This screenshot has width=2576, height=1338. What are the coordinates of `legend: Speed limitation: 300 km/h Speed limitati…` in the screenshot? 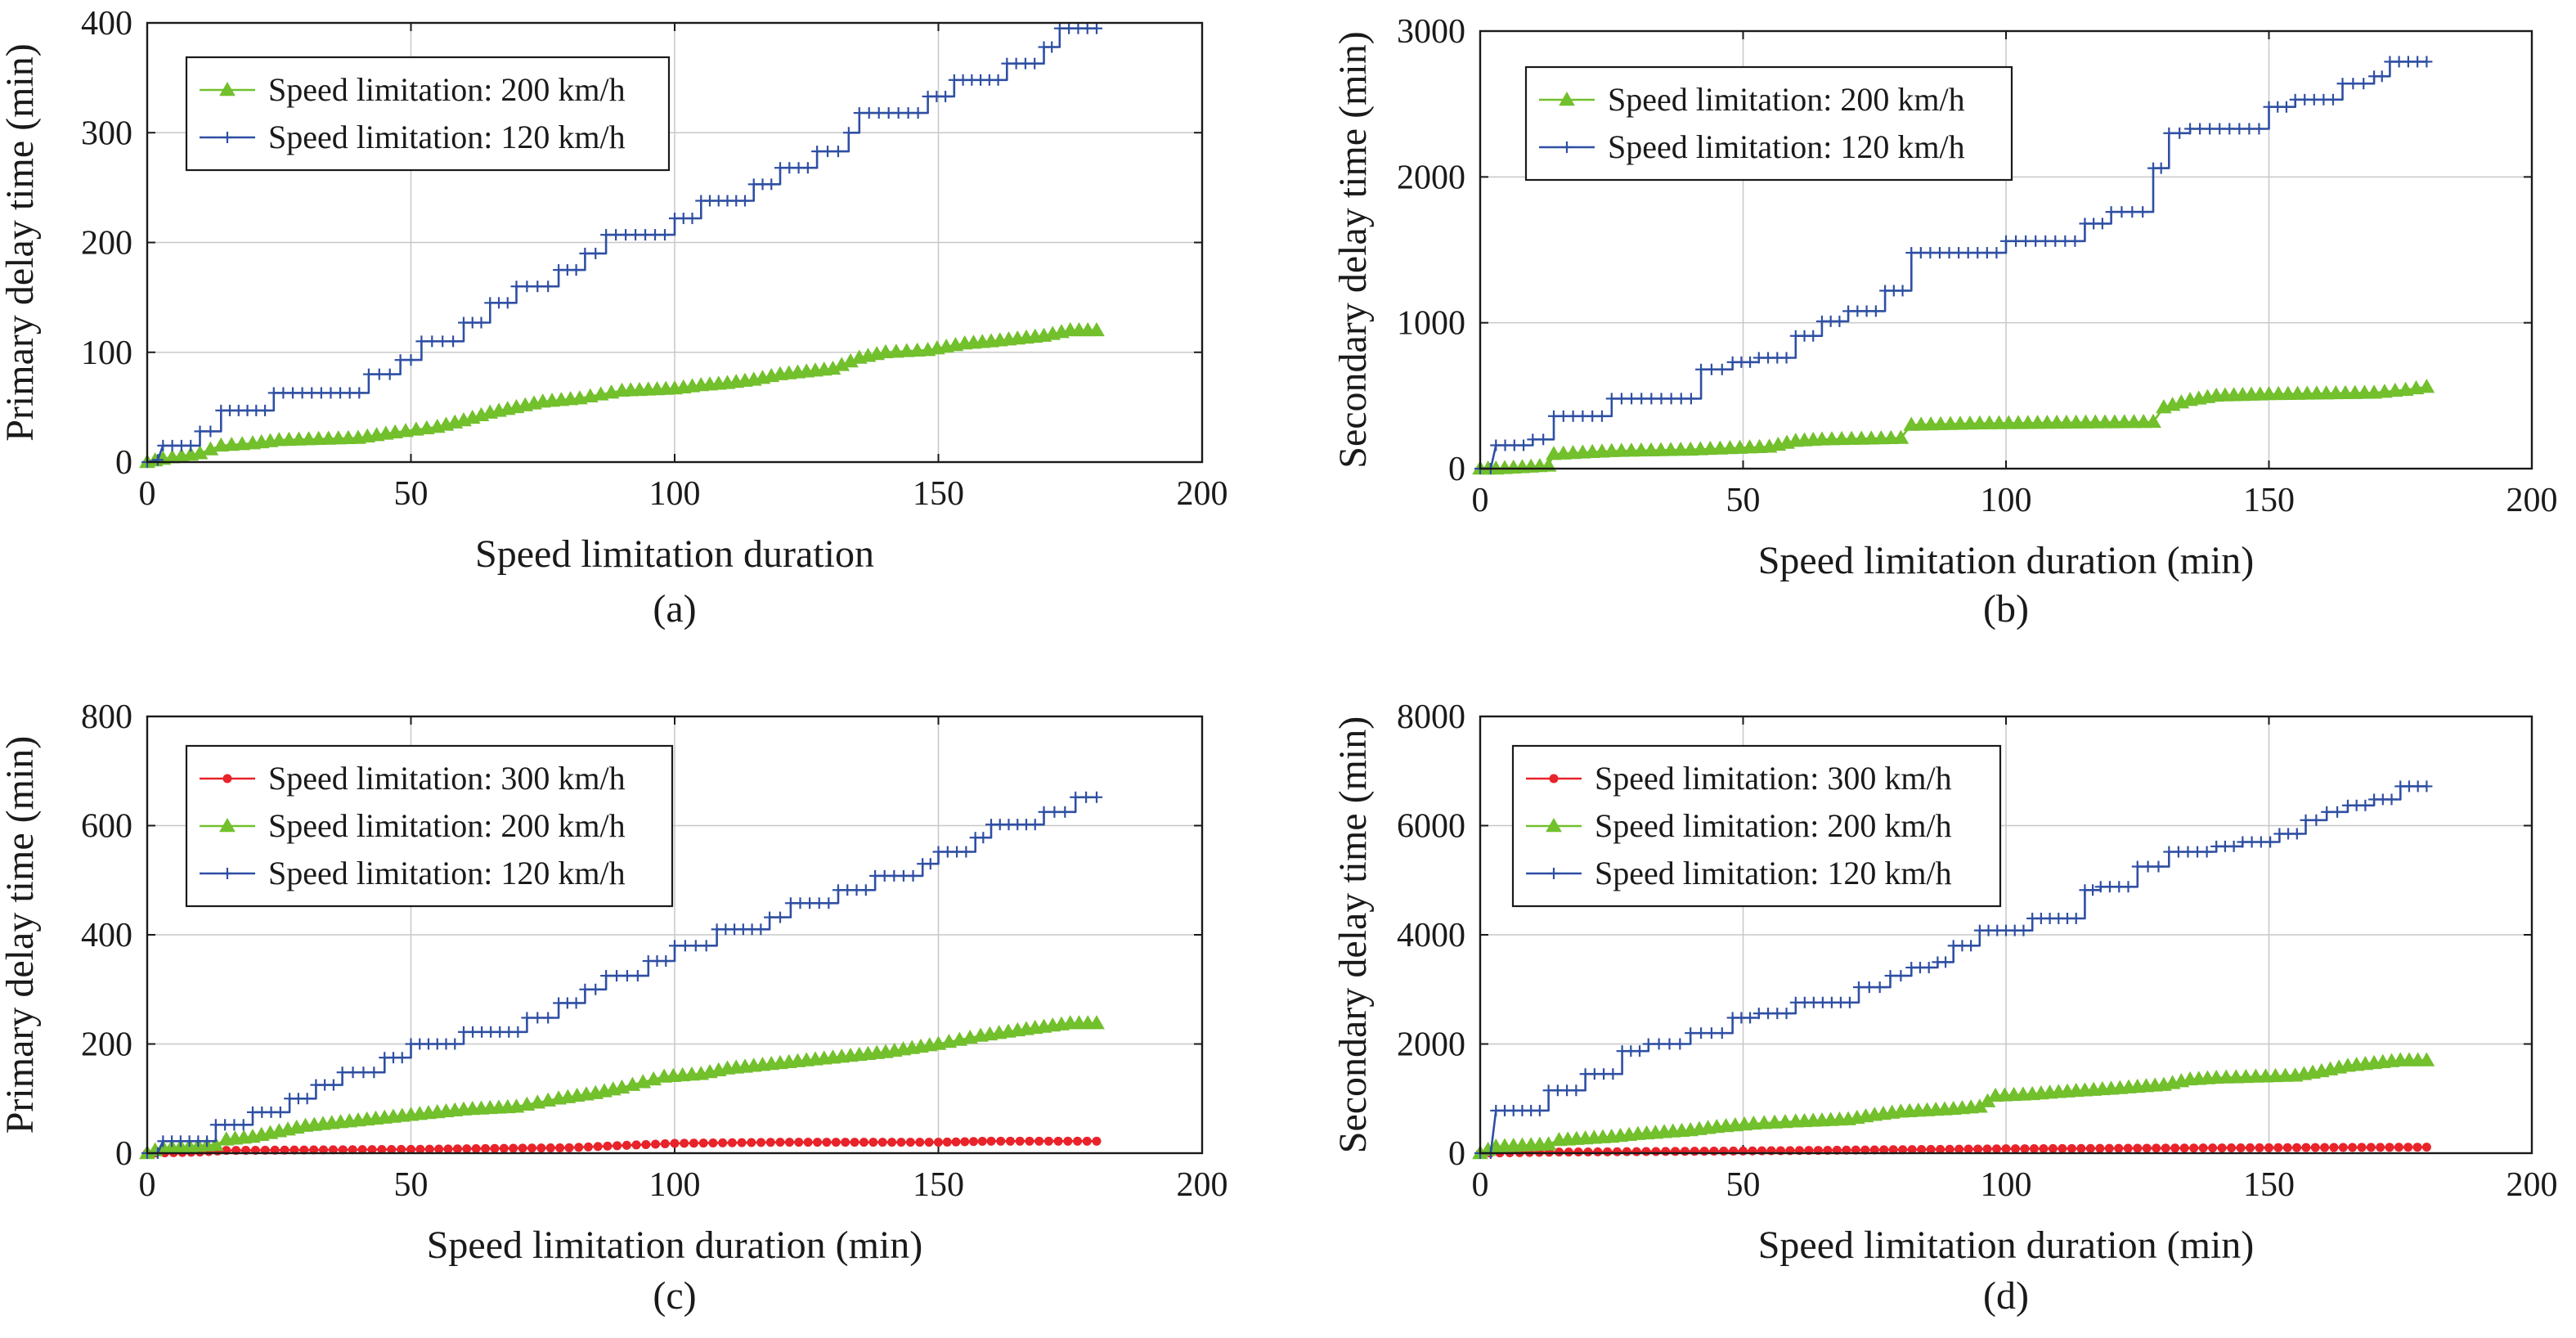 It's located at (430, 826).